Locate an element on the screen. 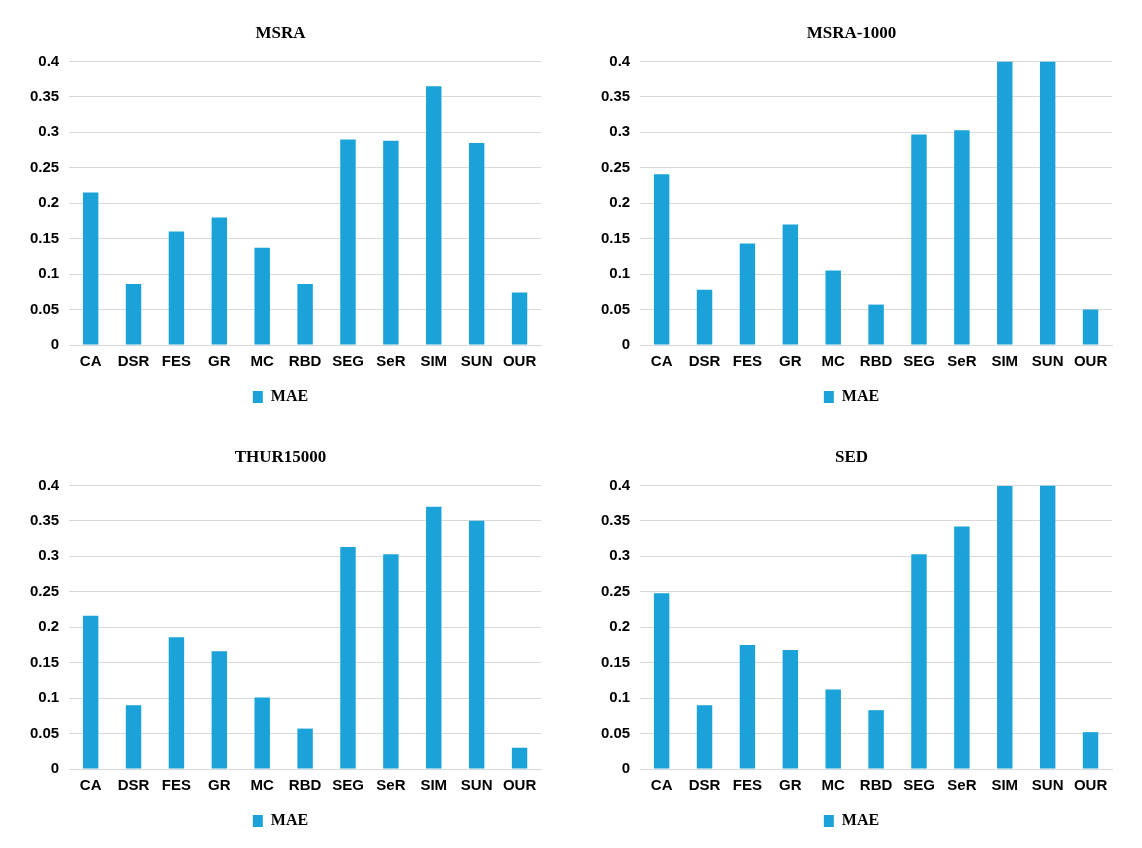 This screenshot has width=1142, height=848. chart-title: MSRA is located at coordinates (281, 32).